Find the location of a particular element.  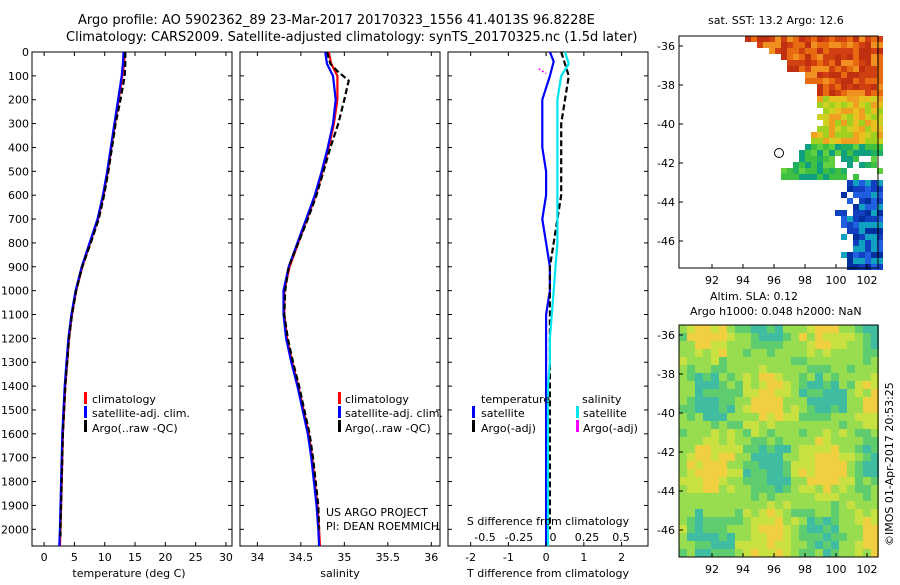

legend-header-salinity: salinity is located at coordinates (602, 399).